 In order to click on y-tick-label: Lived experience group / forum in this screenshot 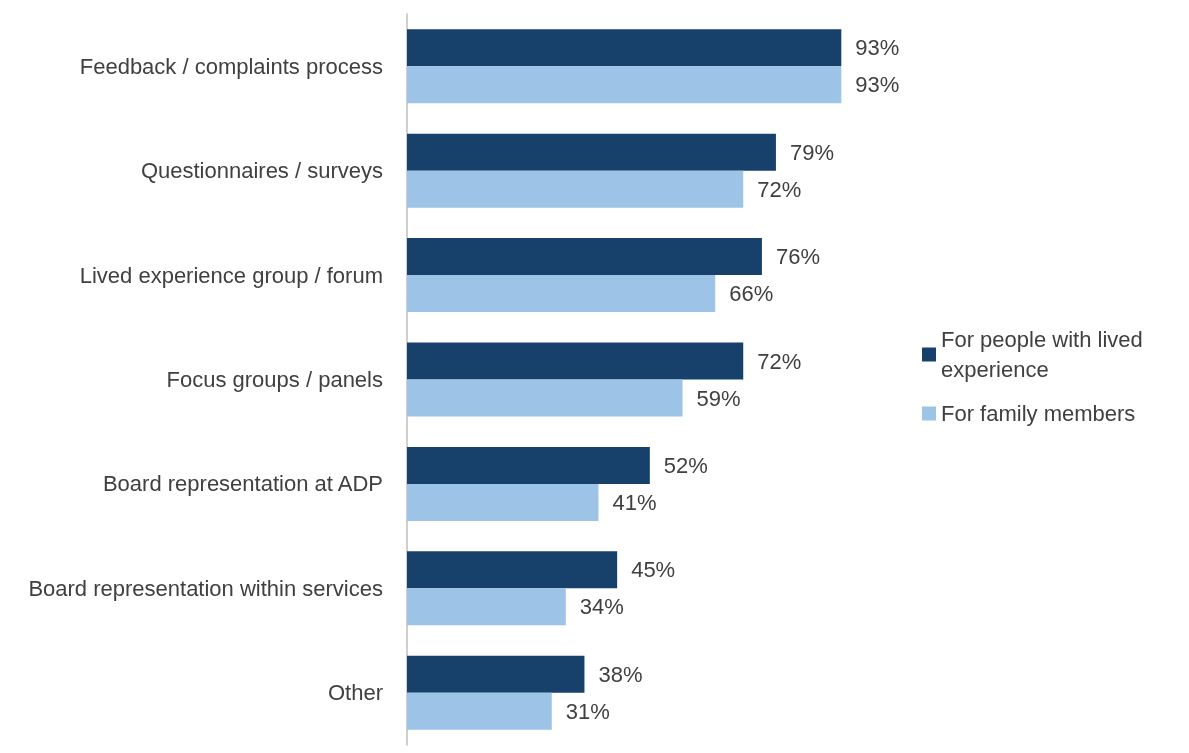, I will do `click(231, 275)`.